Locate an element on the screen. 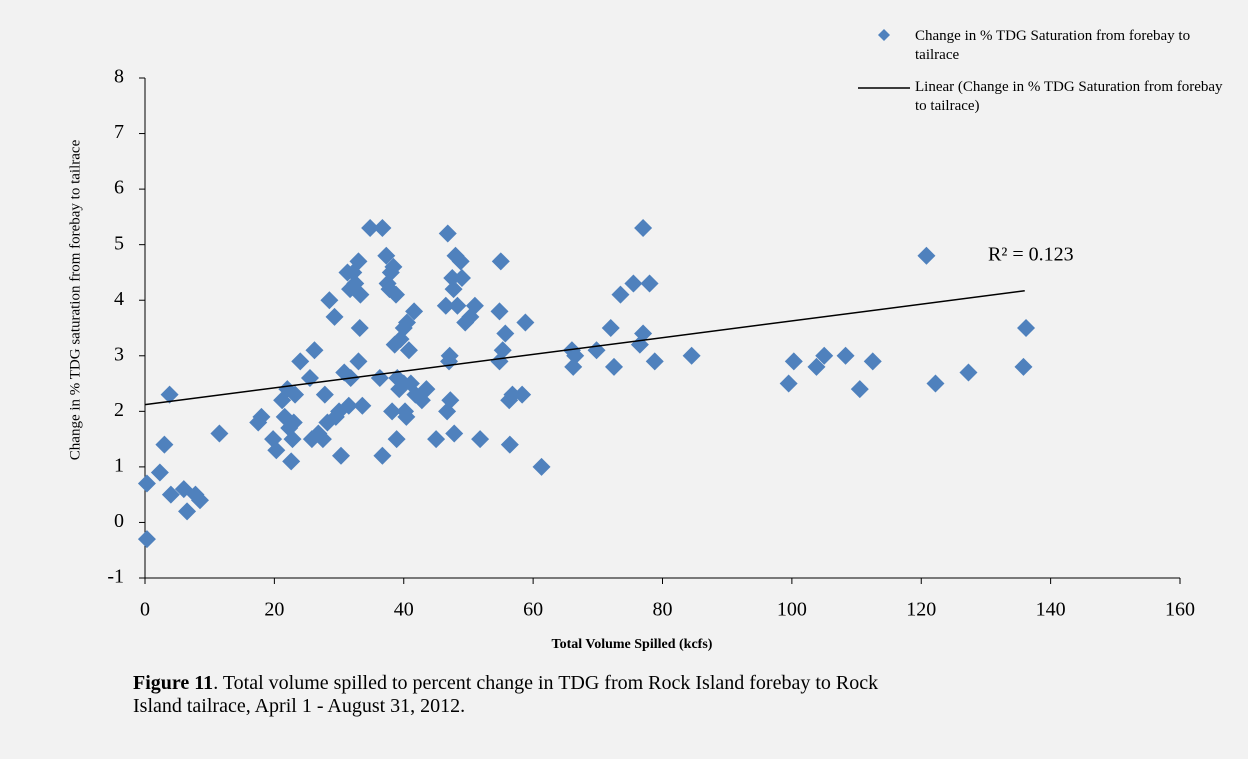 This screenshot has width=1248, height=759. x-tick-label: 80 is located at coordinates (663, 610).